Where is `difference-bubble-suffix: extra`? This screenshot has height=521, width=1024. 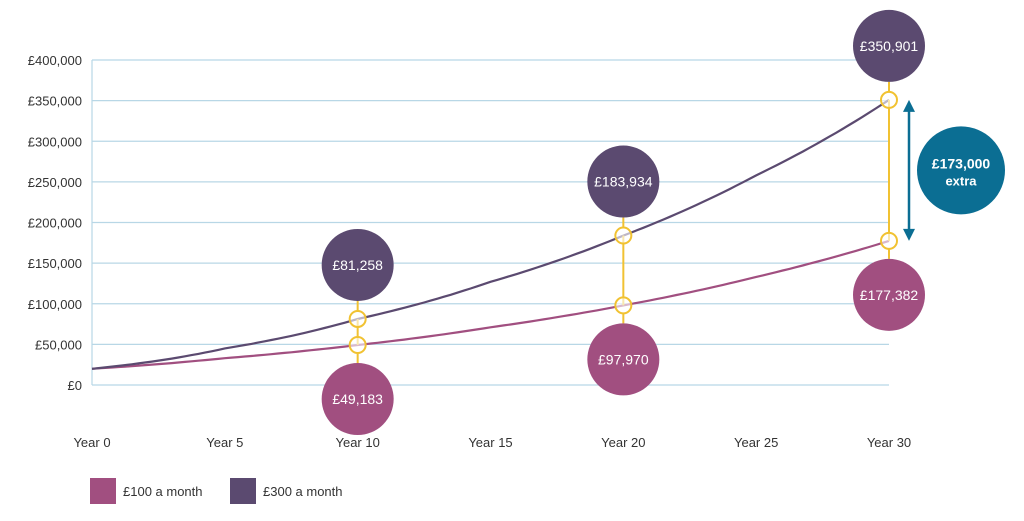 difference-bubble-suffix: extra is located at coordinates (961, 180).